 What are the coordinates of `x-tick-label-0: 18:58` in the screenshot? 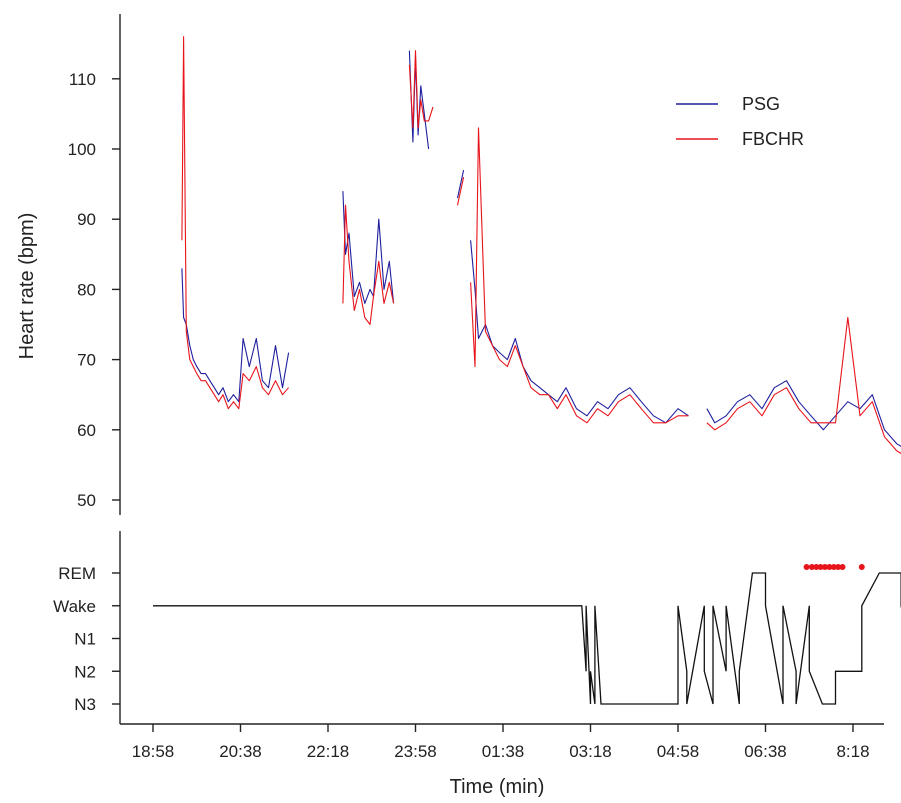 It's located at (153, 751).